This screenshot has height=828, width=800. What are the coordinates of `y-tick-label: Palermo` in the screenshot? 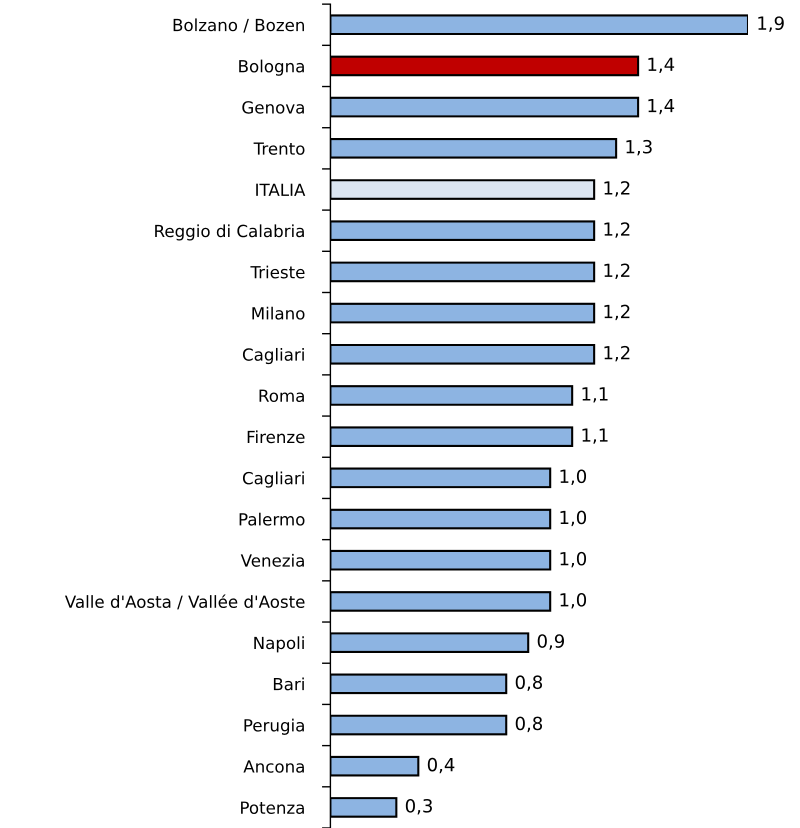 It's located at (272, 519).